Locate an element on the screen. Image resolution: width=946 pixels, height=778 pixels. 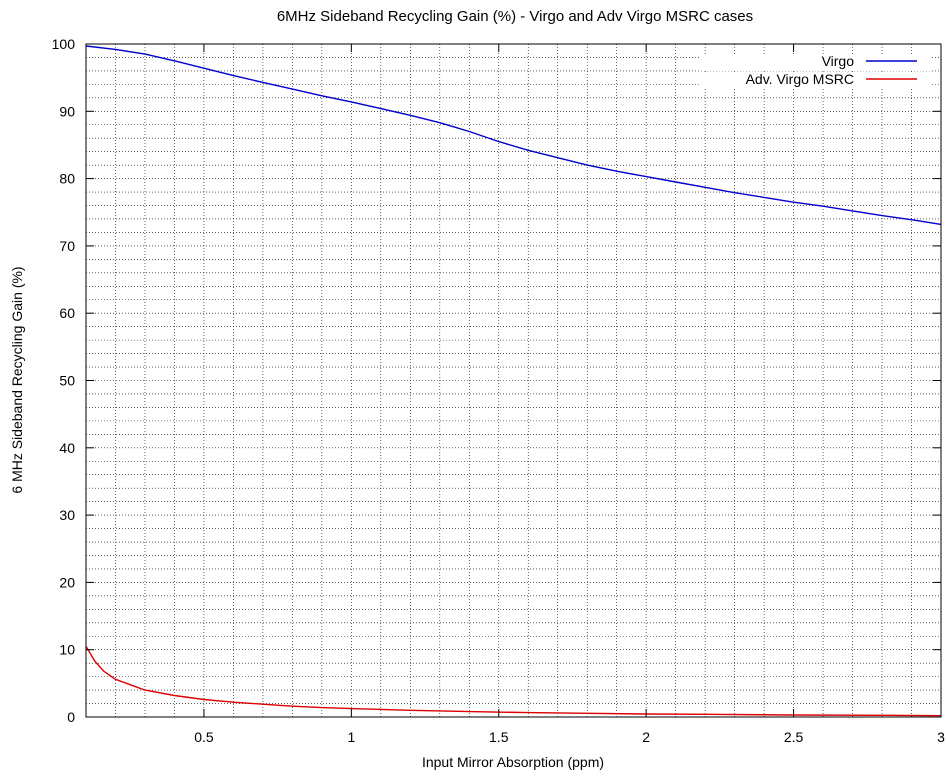
legend: Virgo Adv. Virgo MSRC is located at coordinates (816, 71).